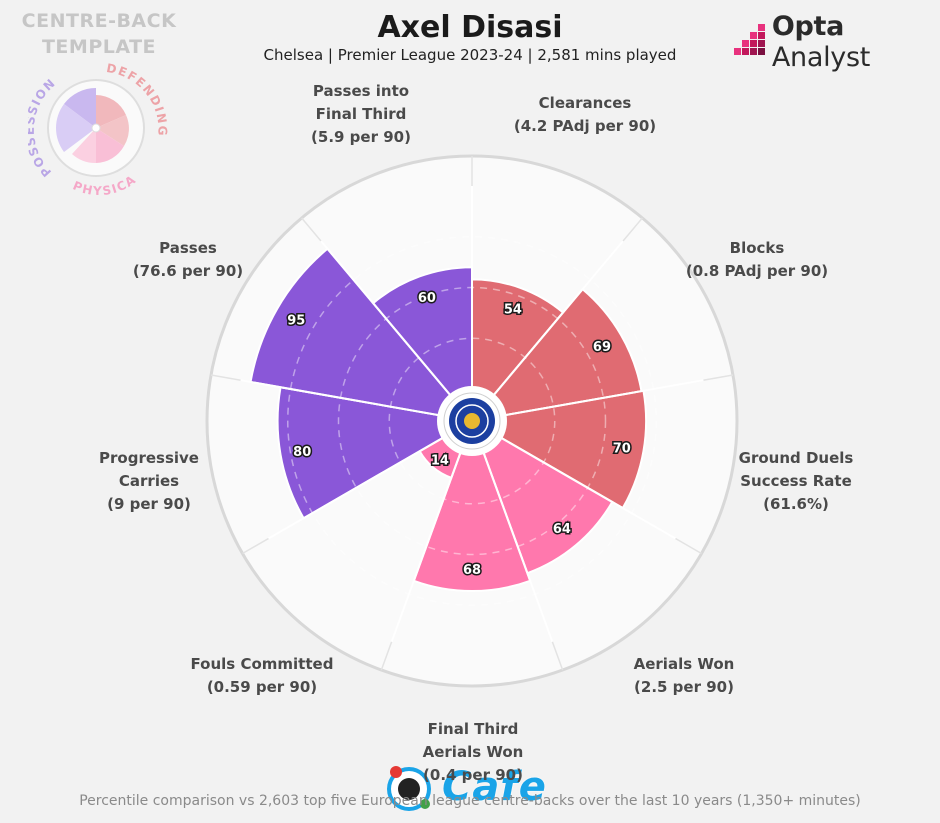 The height and width of the screenshot is (823, 940). Describe the element at coordinates (757, 259) in the screenshot. I see `metric-label: Blocks (0.8 PAdj per 90)` at that location.